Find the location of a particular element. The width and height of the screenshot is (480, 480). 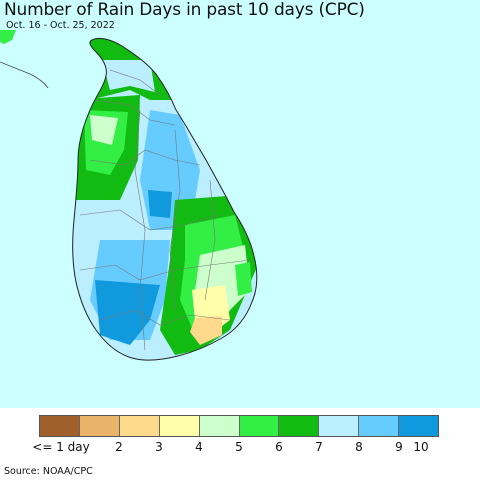

date-range: Oct. 16 - Oct. 25, 2022 is located at coordinates (60, 25).